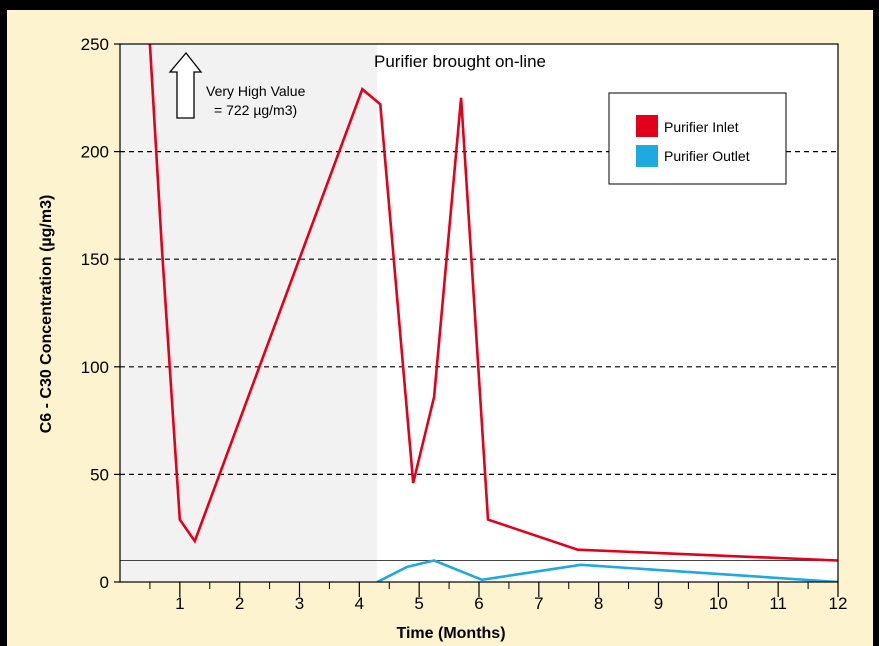 The width and height of the screenshot is (879, 646). What do you see at coordinates (46, 314) in the screenshot?
I see `y-axis-label: C6 - C30 Concentration (µg/m3)` at bounding box center [46, 314].